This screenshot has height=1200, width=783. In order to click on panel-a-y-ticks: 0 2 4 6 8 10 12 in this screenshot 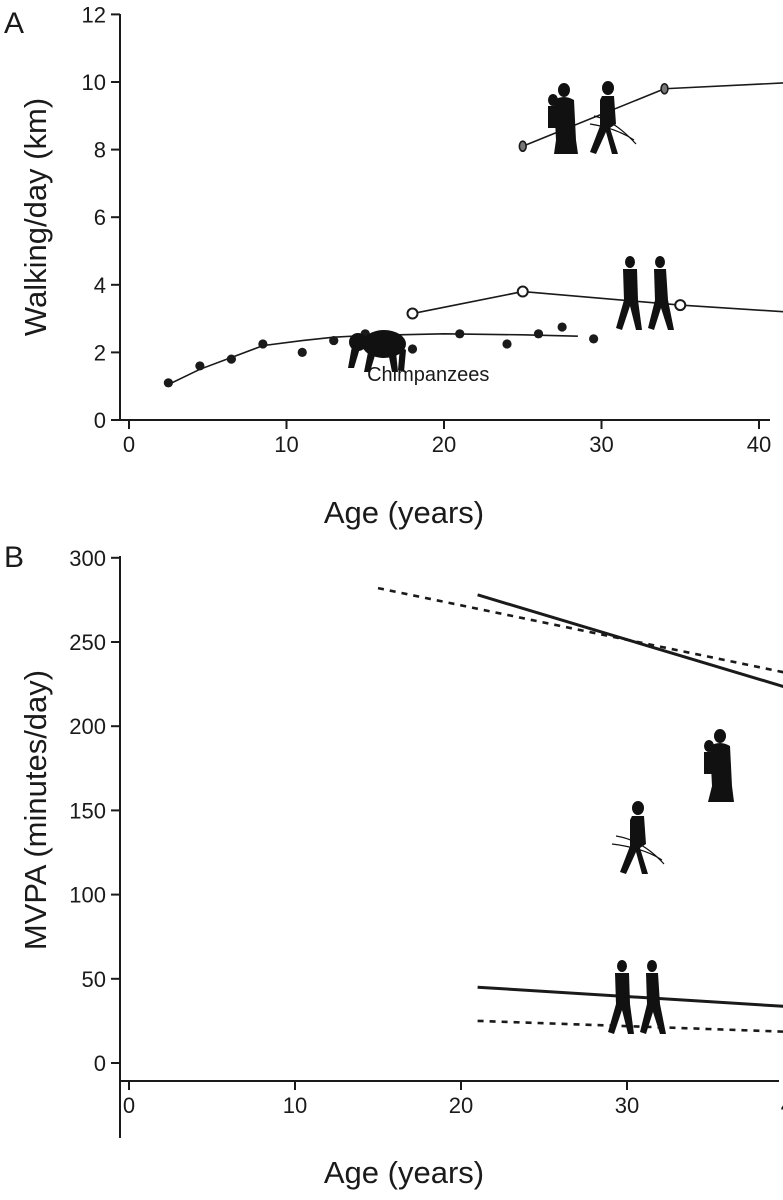, I will do `click(101, 217)`.